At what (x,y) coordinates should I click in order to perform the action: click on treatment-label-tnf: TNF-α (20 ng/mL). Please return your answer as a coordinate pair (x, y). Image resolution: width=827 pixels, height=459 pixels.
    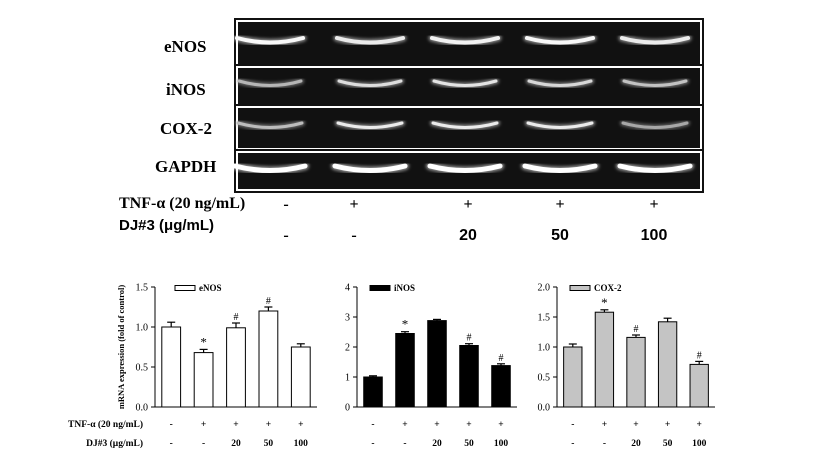
    Looking at the image, I should click on (182, 203).